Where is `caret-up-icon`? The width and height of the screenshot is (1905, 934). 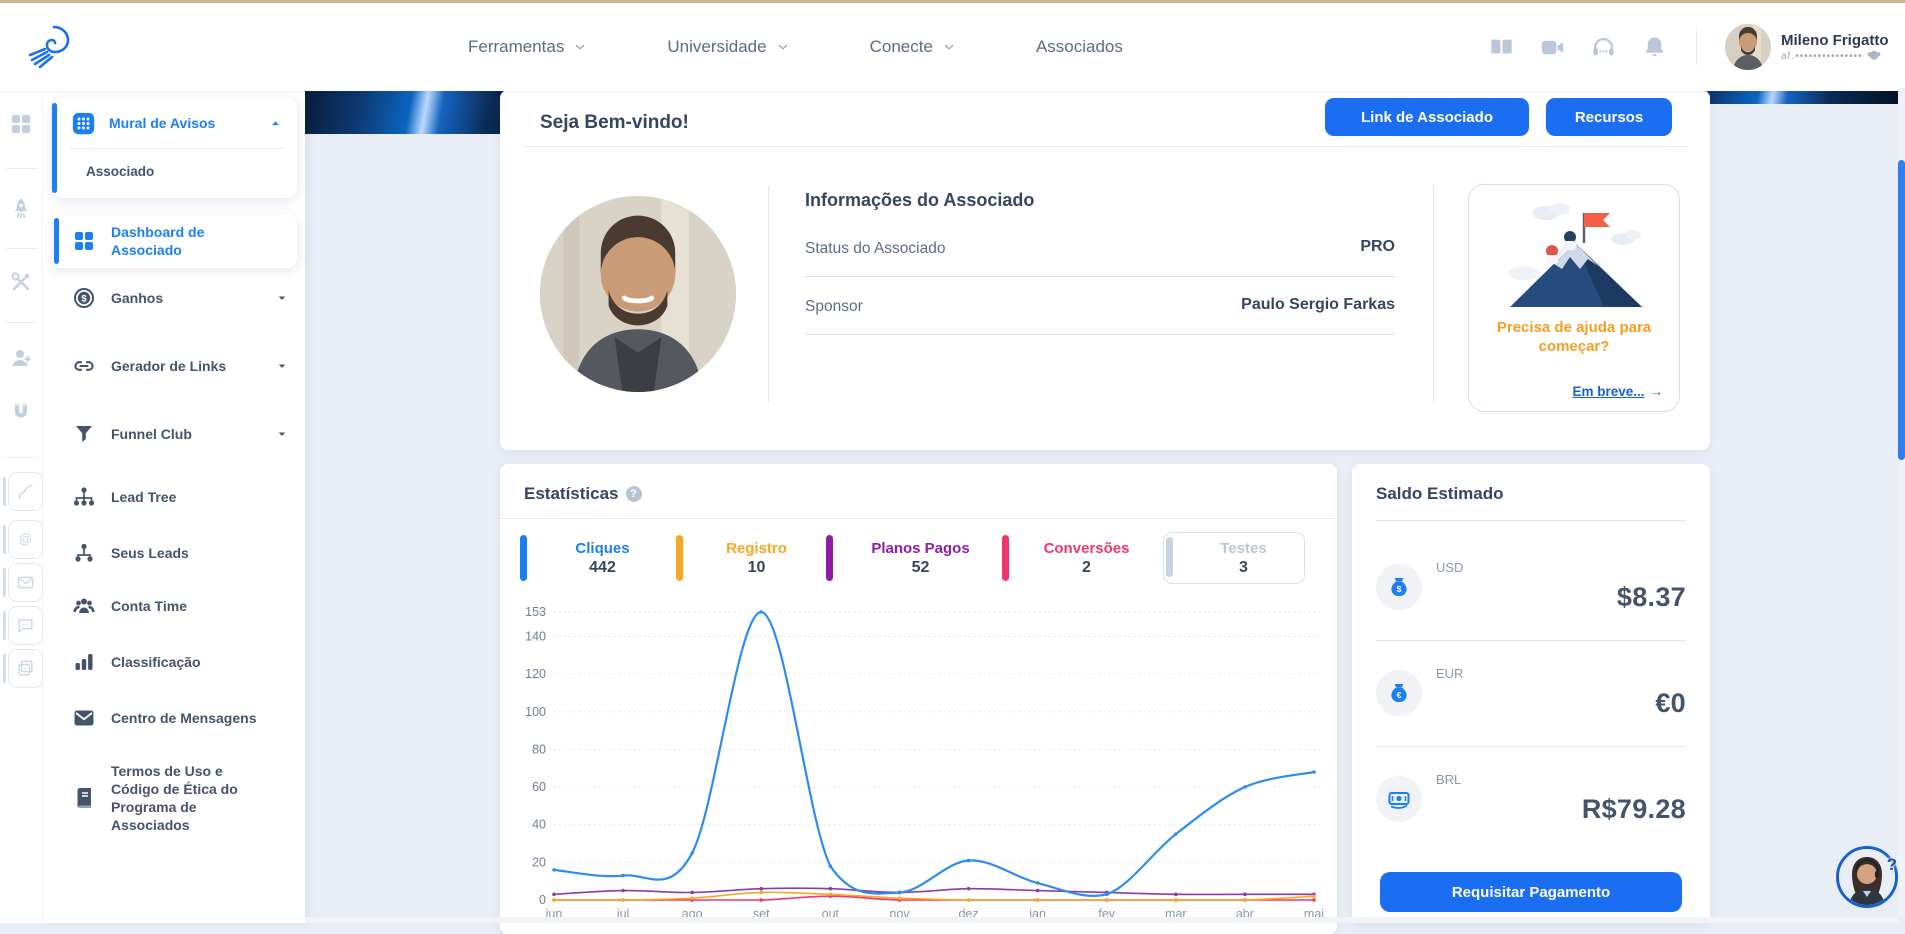
caret-up-icon is located at coordinates (275, 123).